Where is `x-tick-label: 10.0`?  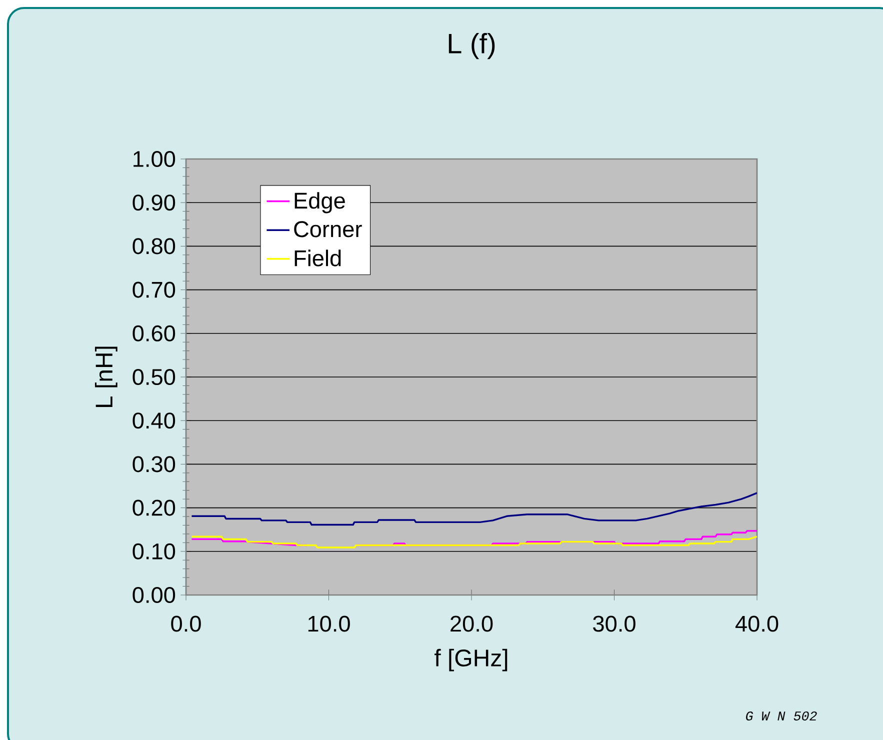 x-tick-label: 10.0 is located at coordinates (329, 624).